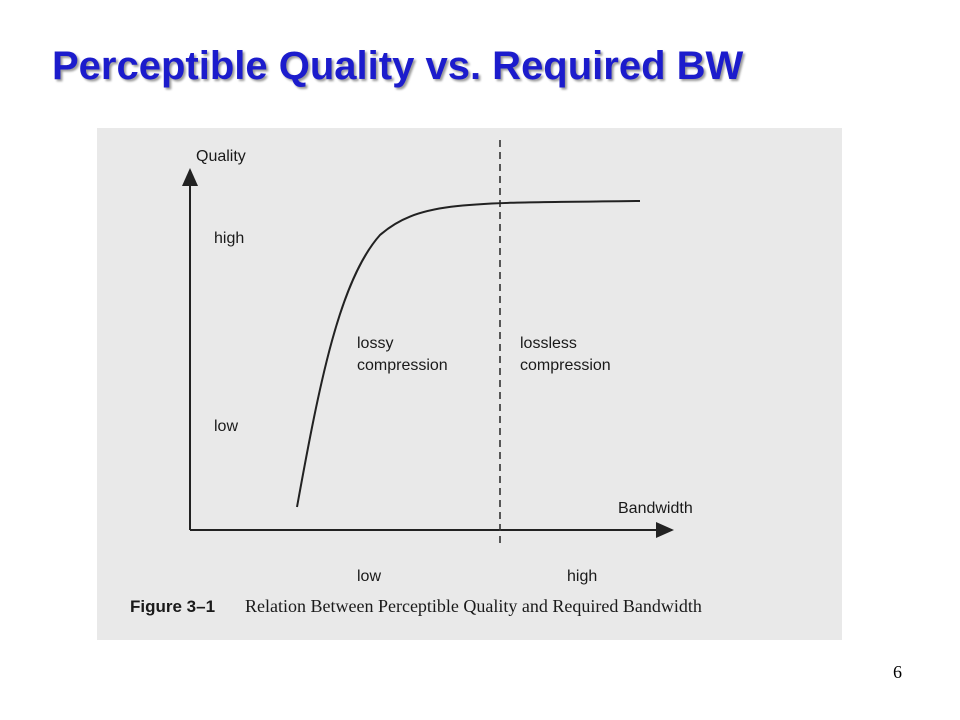  I want to click on x-high-label: high, so click(582, 576).